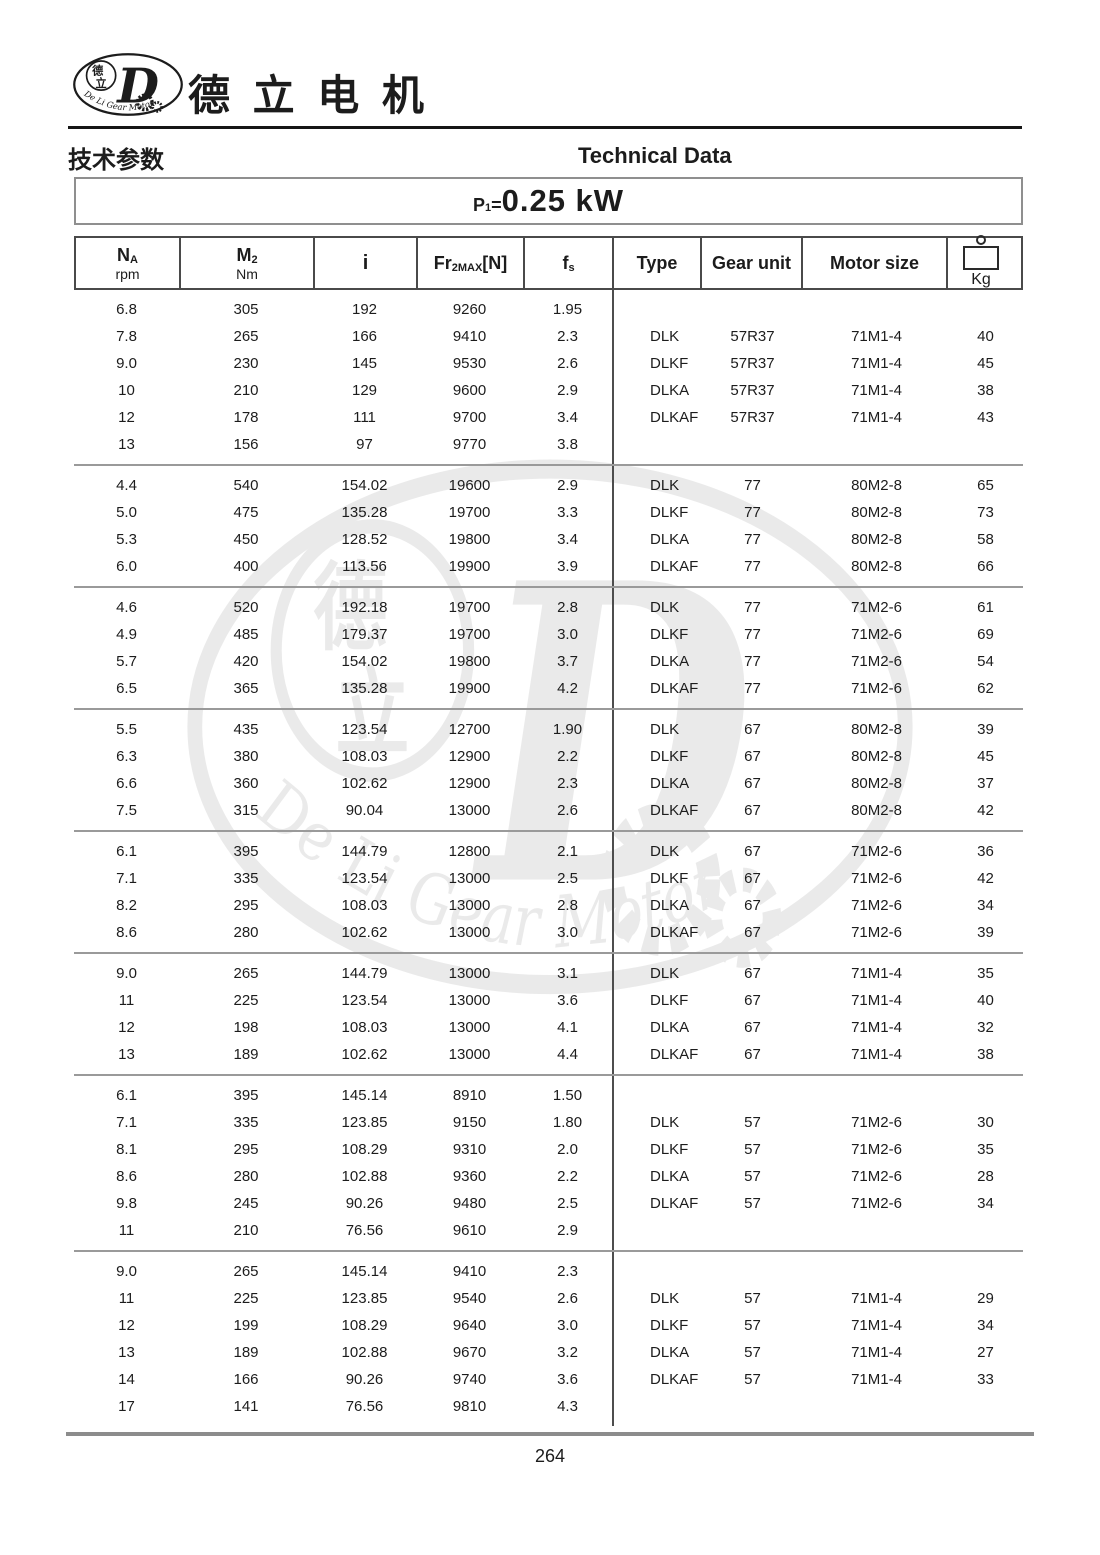 The height and width of the screenshot is (1555, 1100). I want to click on m2-value: 280, so click(246, 1176).